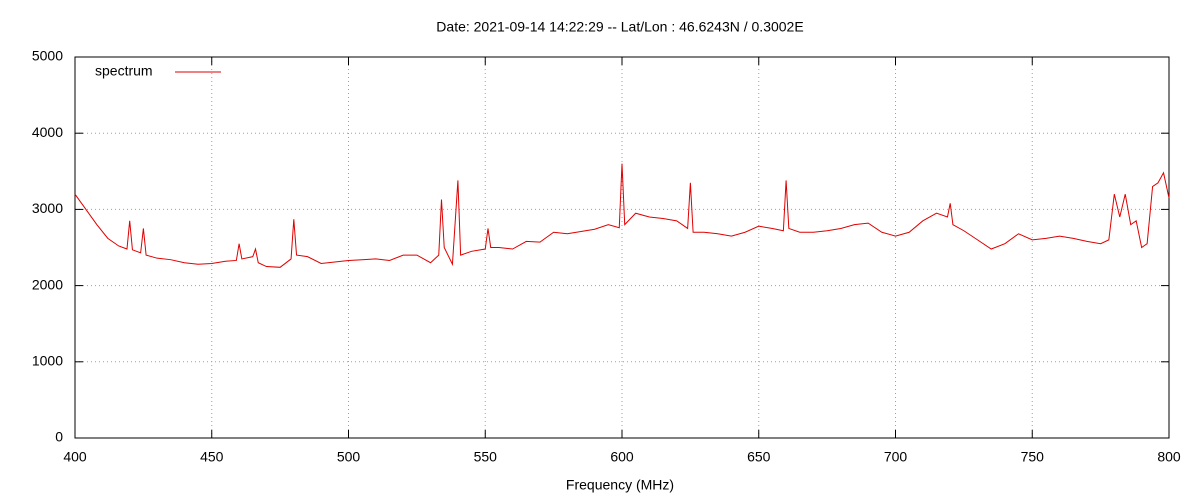 This screenshot has width=1200, height=500. What do you see at coordinates (896, 457) in the screenshot?
I see `x-tick-label: 700` at bounding box center [896, 457].